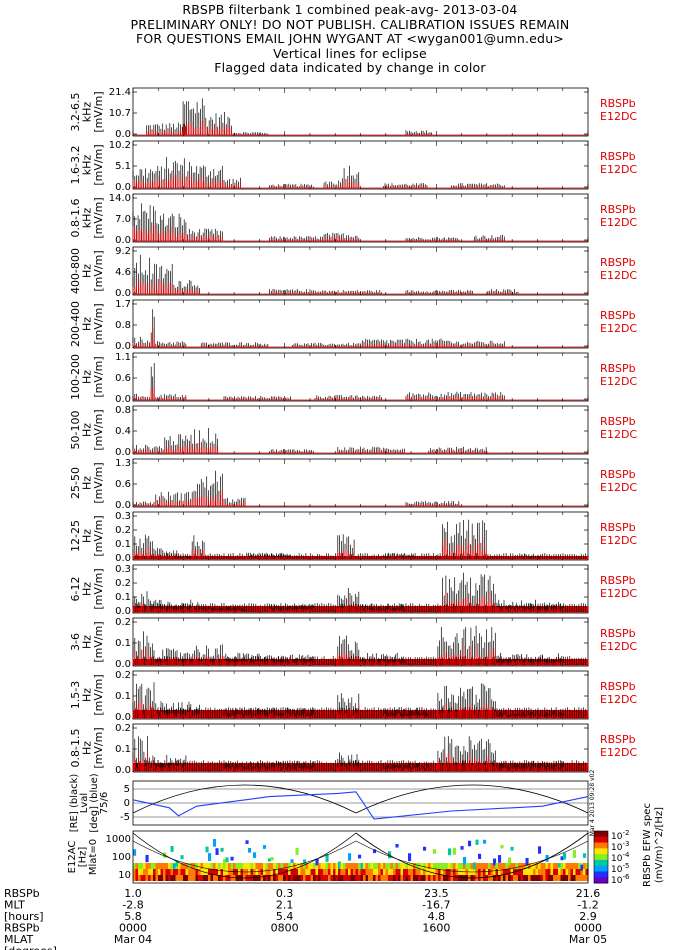  What do you see at coordinates (19, 939) in the screenshot?
I see `x-row-label: MLAT` at bounding box center [19, 939].